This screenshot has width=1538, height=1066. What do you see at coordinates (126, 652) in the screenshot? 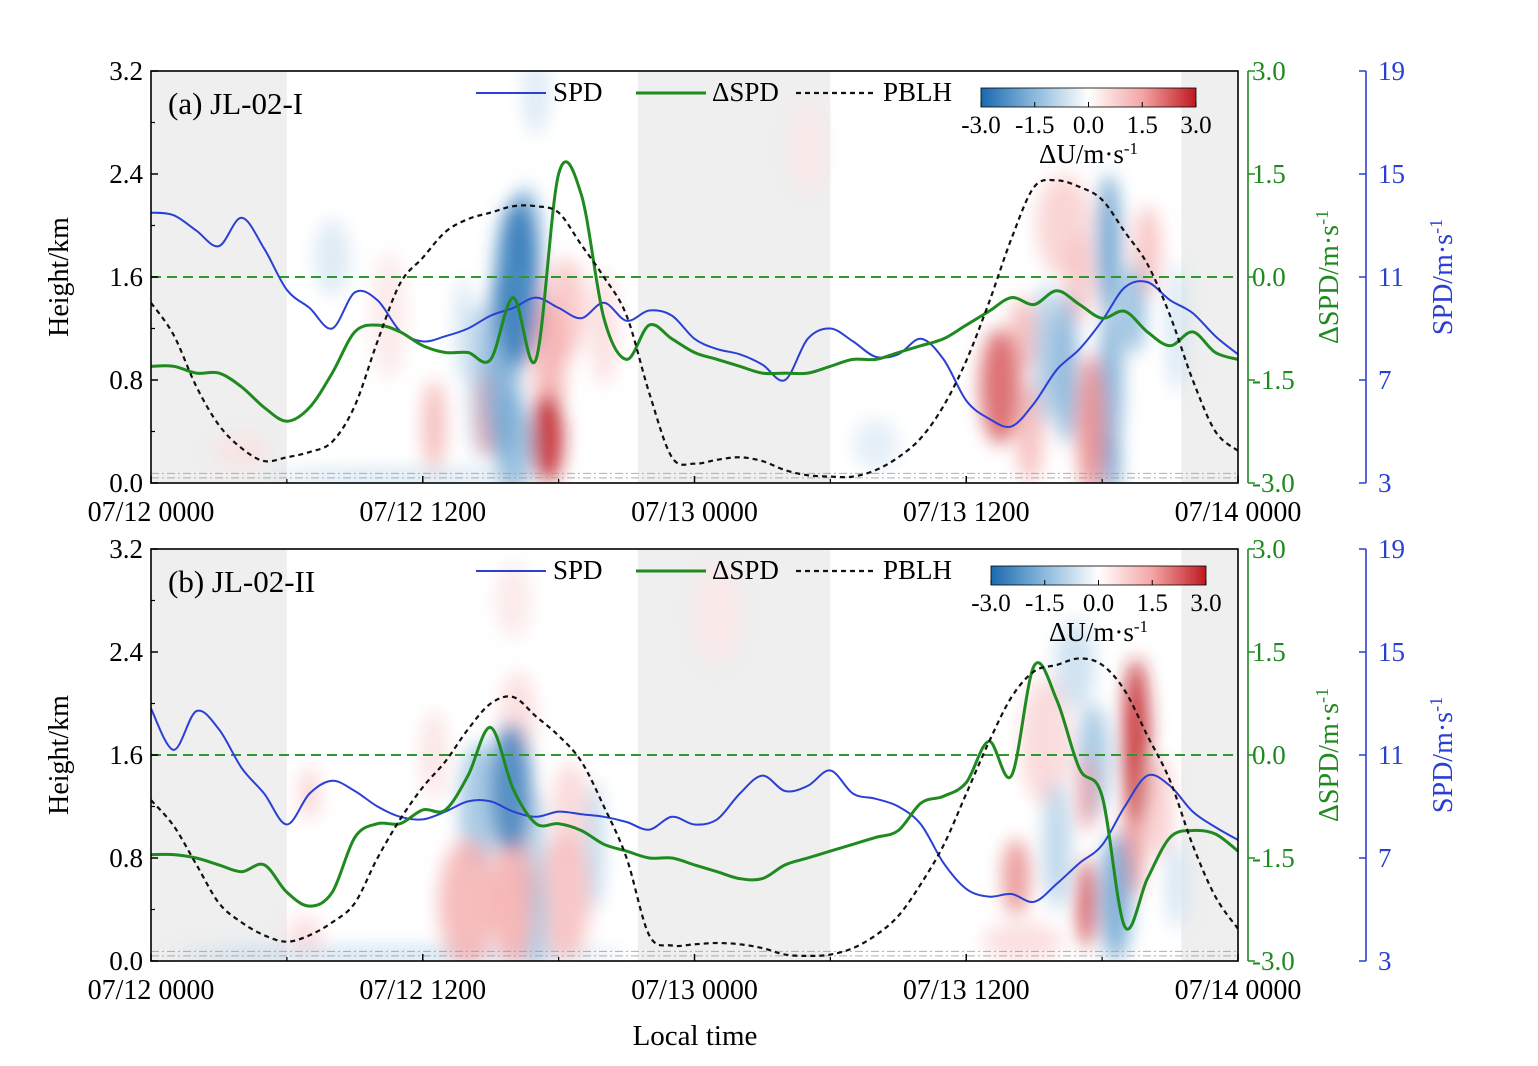
I see `y-tick-label: 2.4` at bounding box center [126, 652].